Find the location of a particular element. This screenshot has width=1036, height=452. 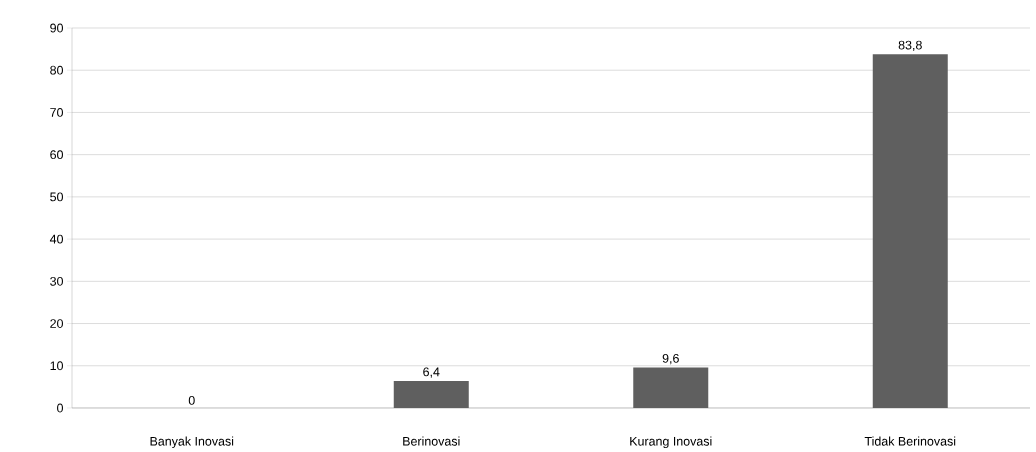

y-tick-label: 80 is located at coordinates (56, 70).